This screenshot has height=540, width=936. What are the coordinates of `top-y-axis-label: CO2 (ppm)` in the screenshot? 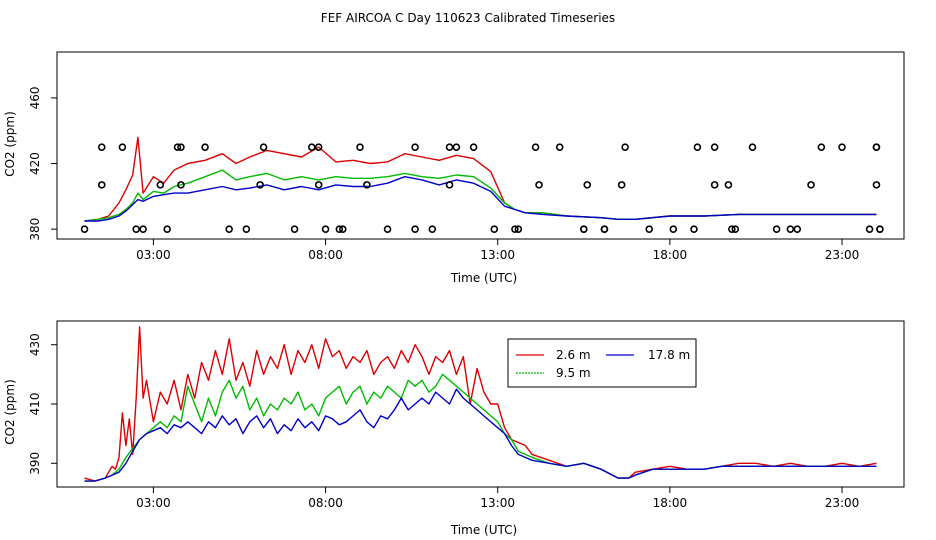 It's located at (10, 144).